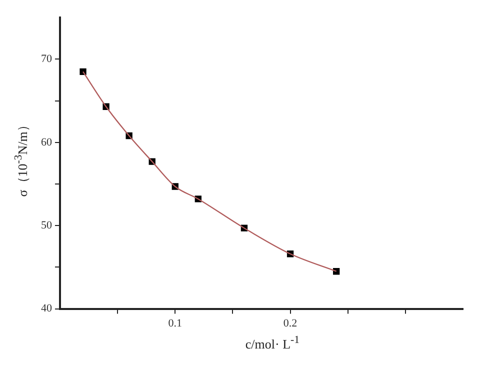 Image resolution: width=485 pixels, height=366 pixels. Describe the element at coordinates (290, 323) in the screenshot. I see `x-tick-label: 0.2` at that location.